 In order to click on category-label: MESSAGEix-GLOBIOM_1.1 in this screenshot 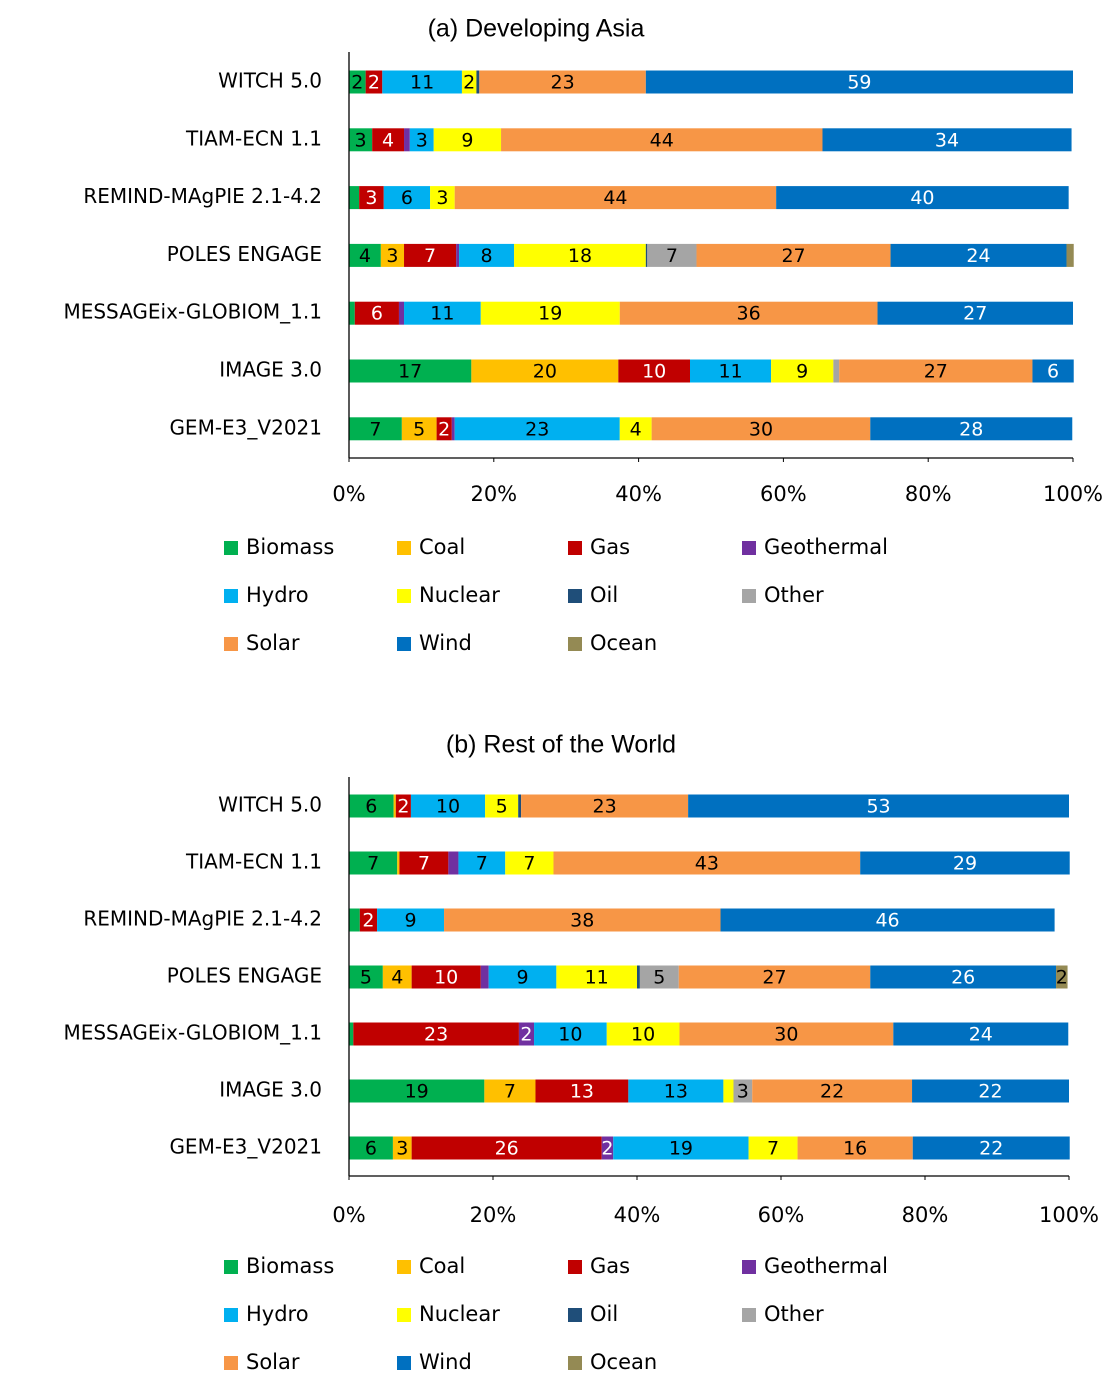, I will do `click(192, 312)`.